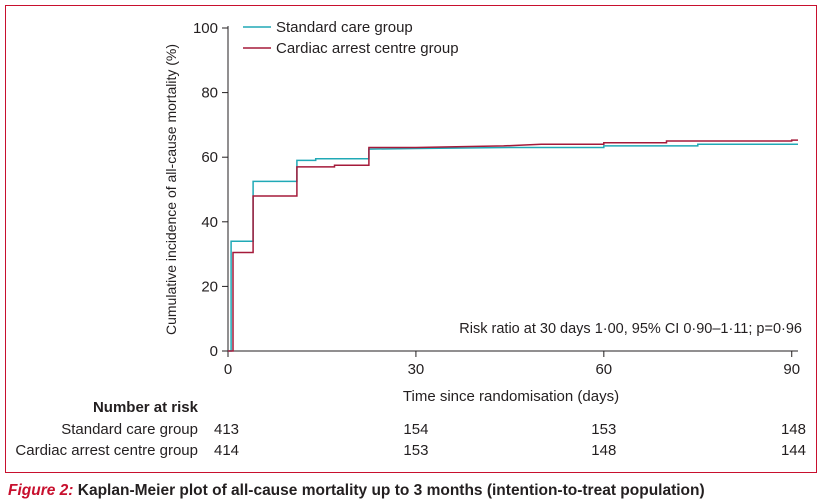 This screenshot has width=824, height=504. Describe the element at coordinates (209, 157) in the screenshot. I see `y-tick-label: 60` at that location.